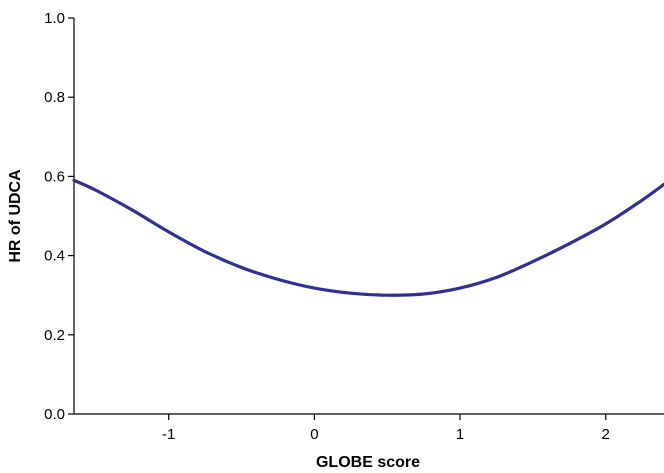 The width and height of the screenshot is (664, 473). Describe the element at coordinates (606, 434) in the screenshot. I see `x-tick-label: 2` at that location.